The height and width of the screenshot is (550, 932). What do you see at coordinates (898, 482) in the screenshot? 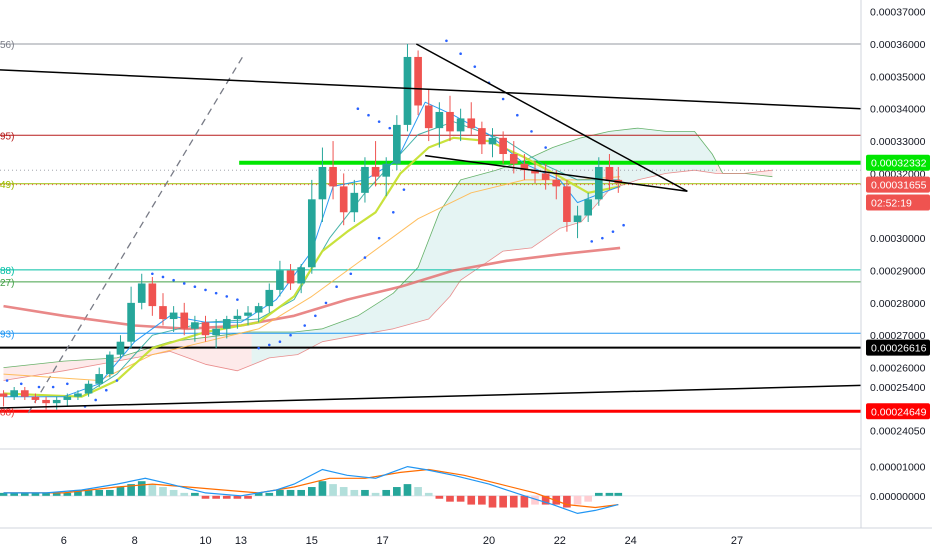
I see `macd-axis: 0.00001000 0.00000000` at bounding box center [898, 482].